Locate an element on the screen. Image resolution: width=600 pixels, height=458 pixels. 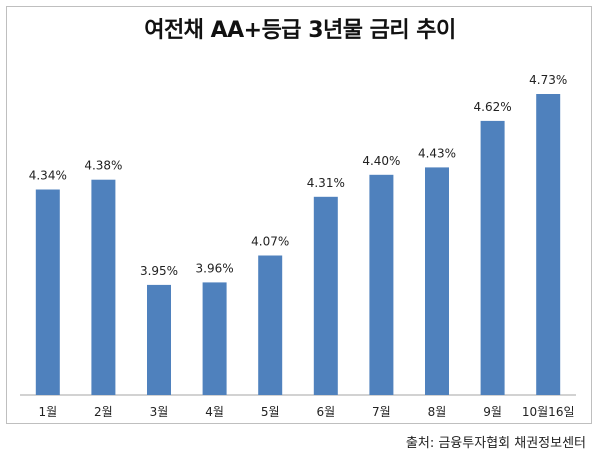
data-label-7: 4.40% is located at coordinates (381, 161).